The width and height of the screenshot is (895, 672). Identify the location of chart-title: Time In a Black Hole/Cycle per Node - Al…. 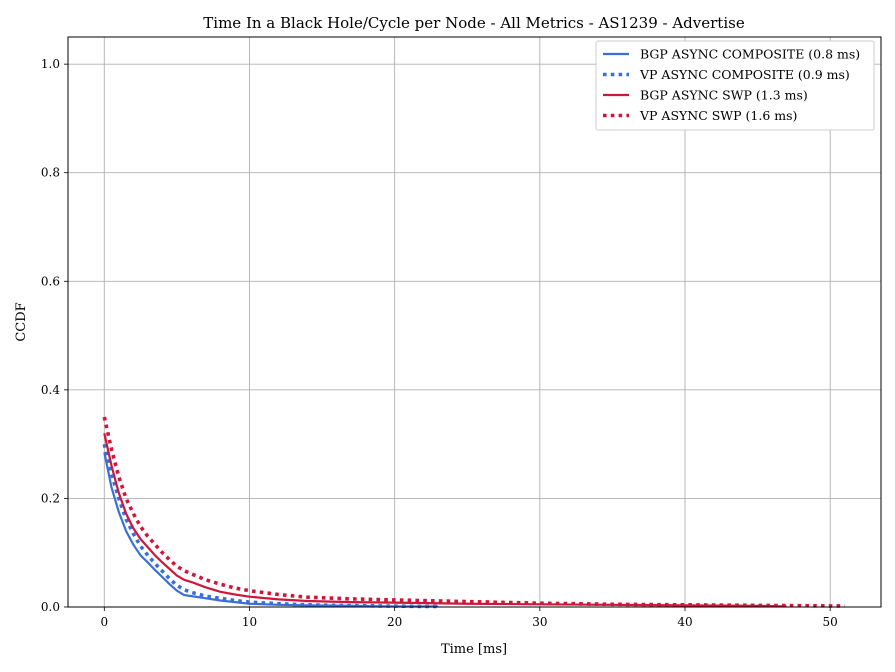
(474, 23).